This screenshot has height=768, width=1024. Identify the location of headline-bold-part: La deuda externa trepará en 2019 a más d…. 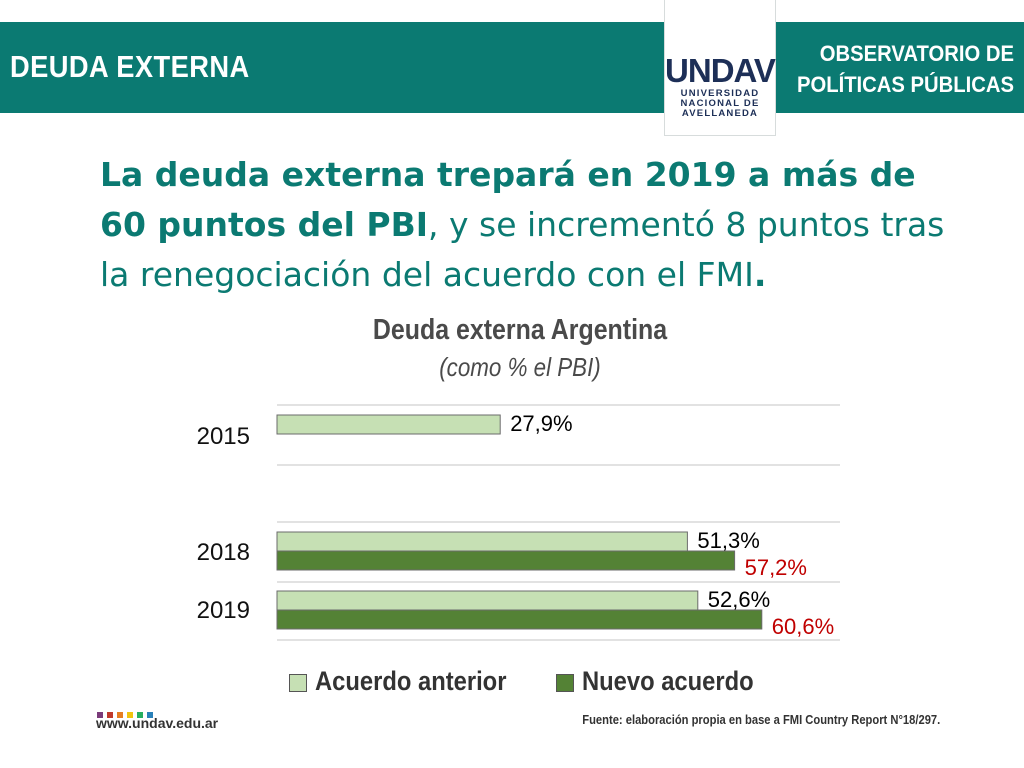
(508, 199).